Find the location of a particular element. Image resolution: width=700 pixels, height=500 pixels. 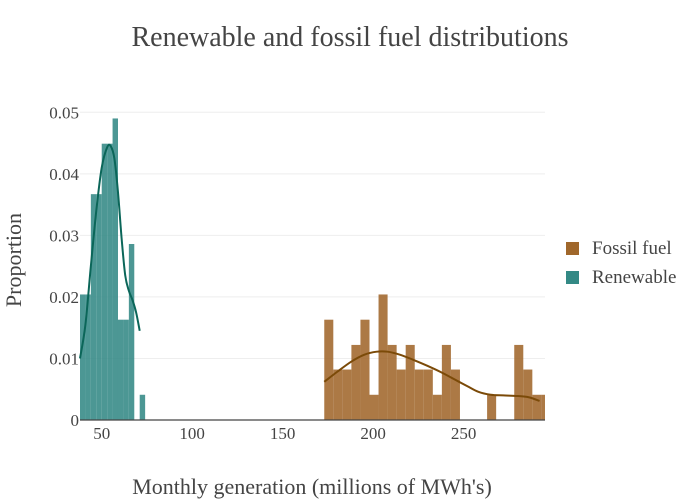

y-axis-title: Proportion is located at coordinates (13, 260).